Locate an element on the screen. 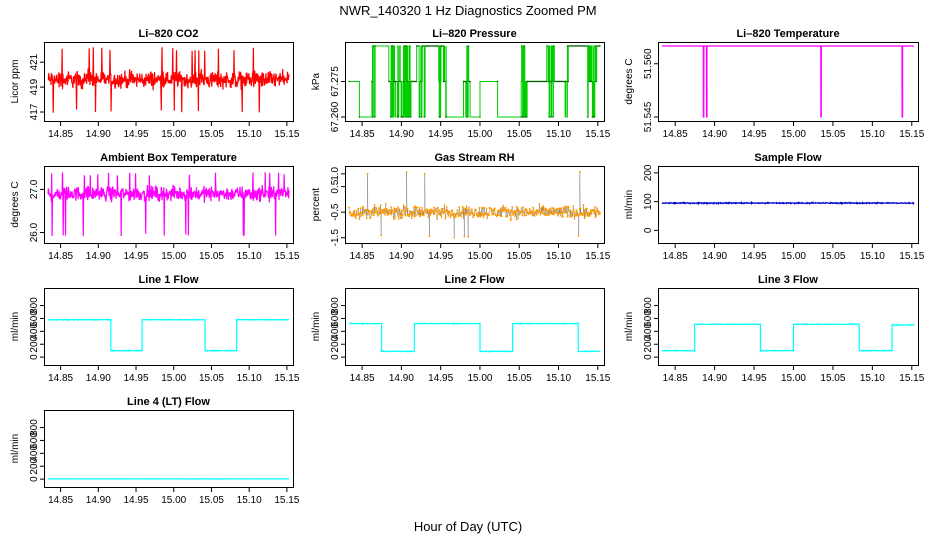 This screenshot has width=936, height=540. plot-frame is located at coordinates (788, 327).